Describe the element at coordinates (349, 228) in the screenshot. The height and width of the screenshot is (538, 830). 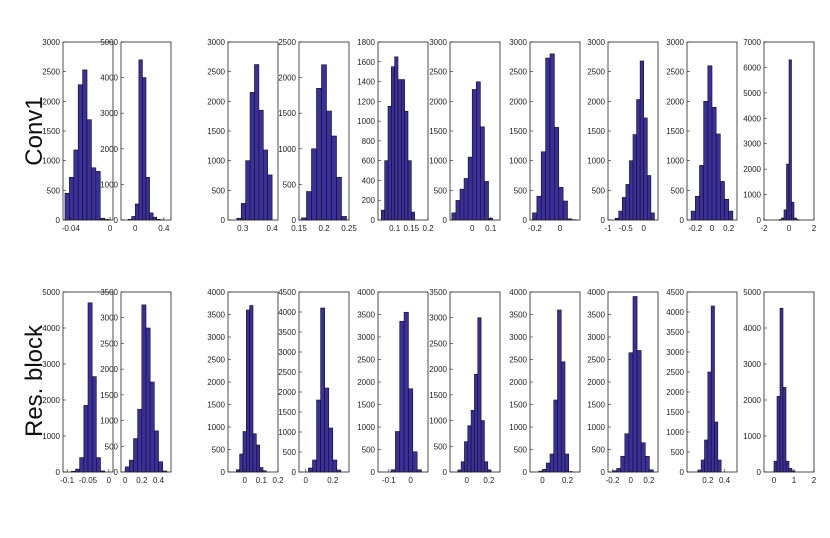
I see `x-tick-label: 0.25` at that location.